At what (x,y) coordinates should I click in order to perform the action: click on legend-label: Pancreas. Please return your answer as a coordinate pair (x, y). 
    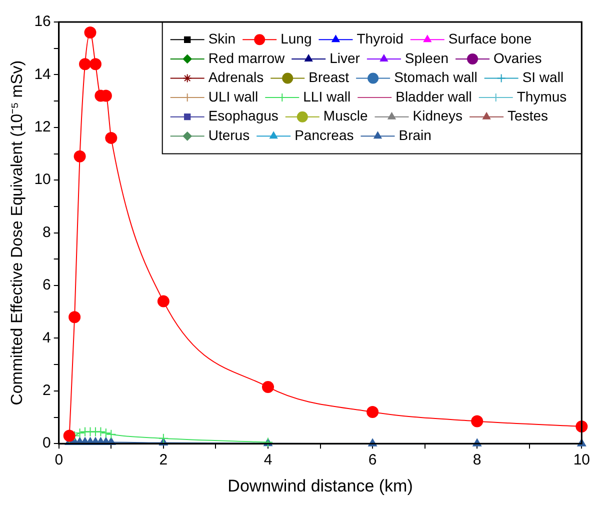
    Looking at the image, I should click on (324, 135).